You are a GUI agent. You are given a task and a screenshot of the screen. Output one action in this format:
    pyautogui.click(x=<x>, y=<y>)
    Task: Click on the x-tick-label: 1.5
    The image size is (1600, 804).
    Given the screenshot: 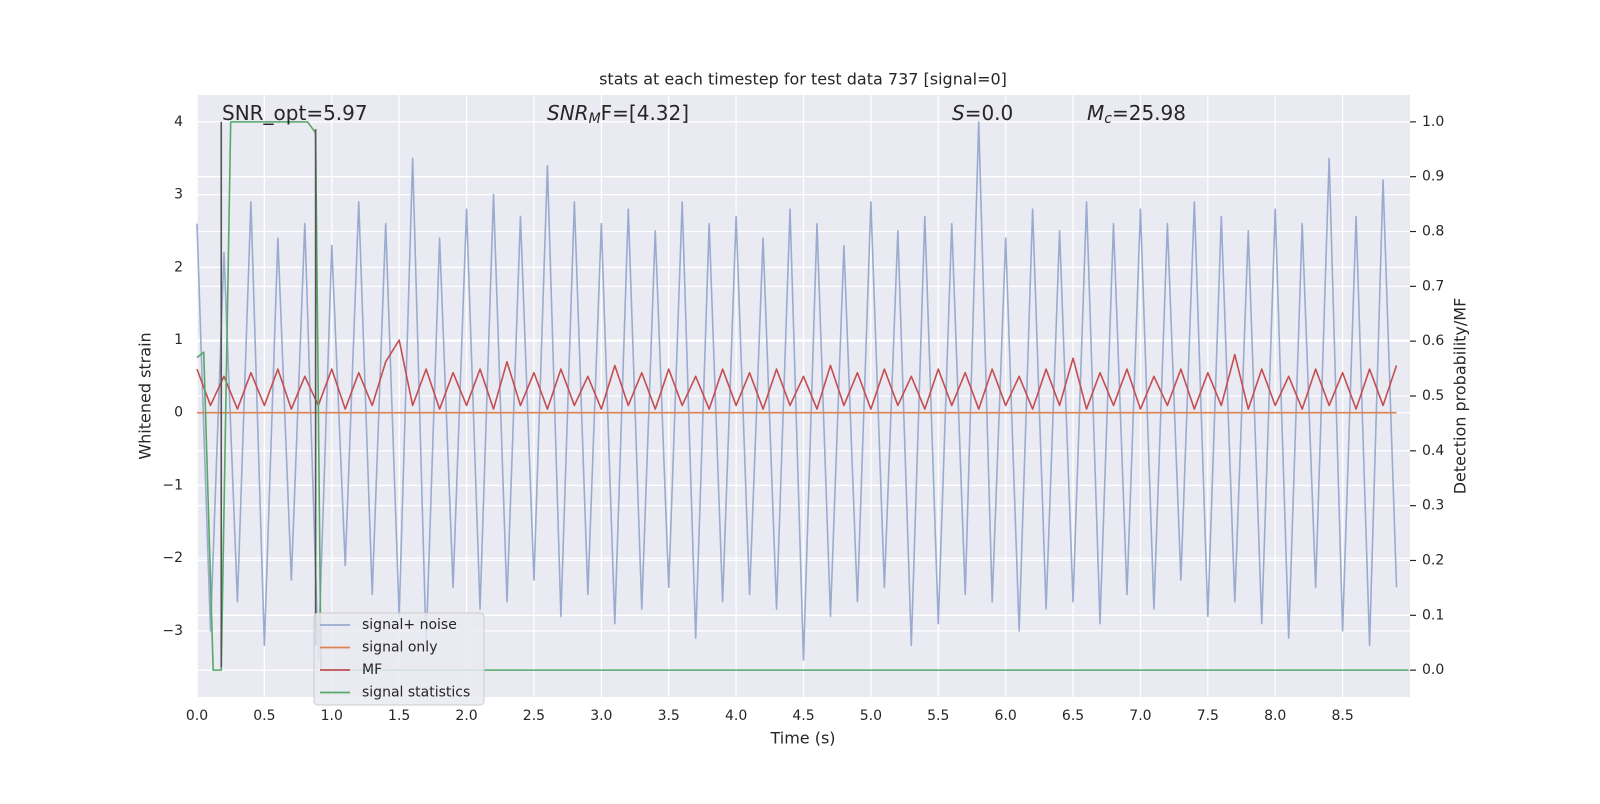 What is the action you would take?
    pyautogui.click(x=399, y=716)
    